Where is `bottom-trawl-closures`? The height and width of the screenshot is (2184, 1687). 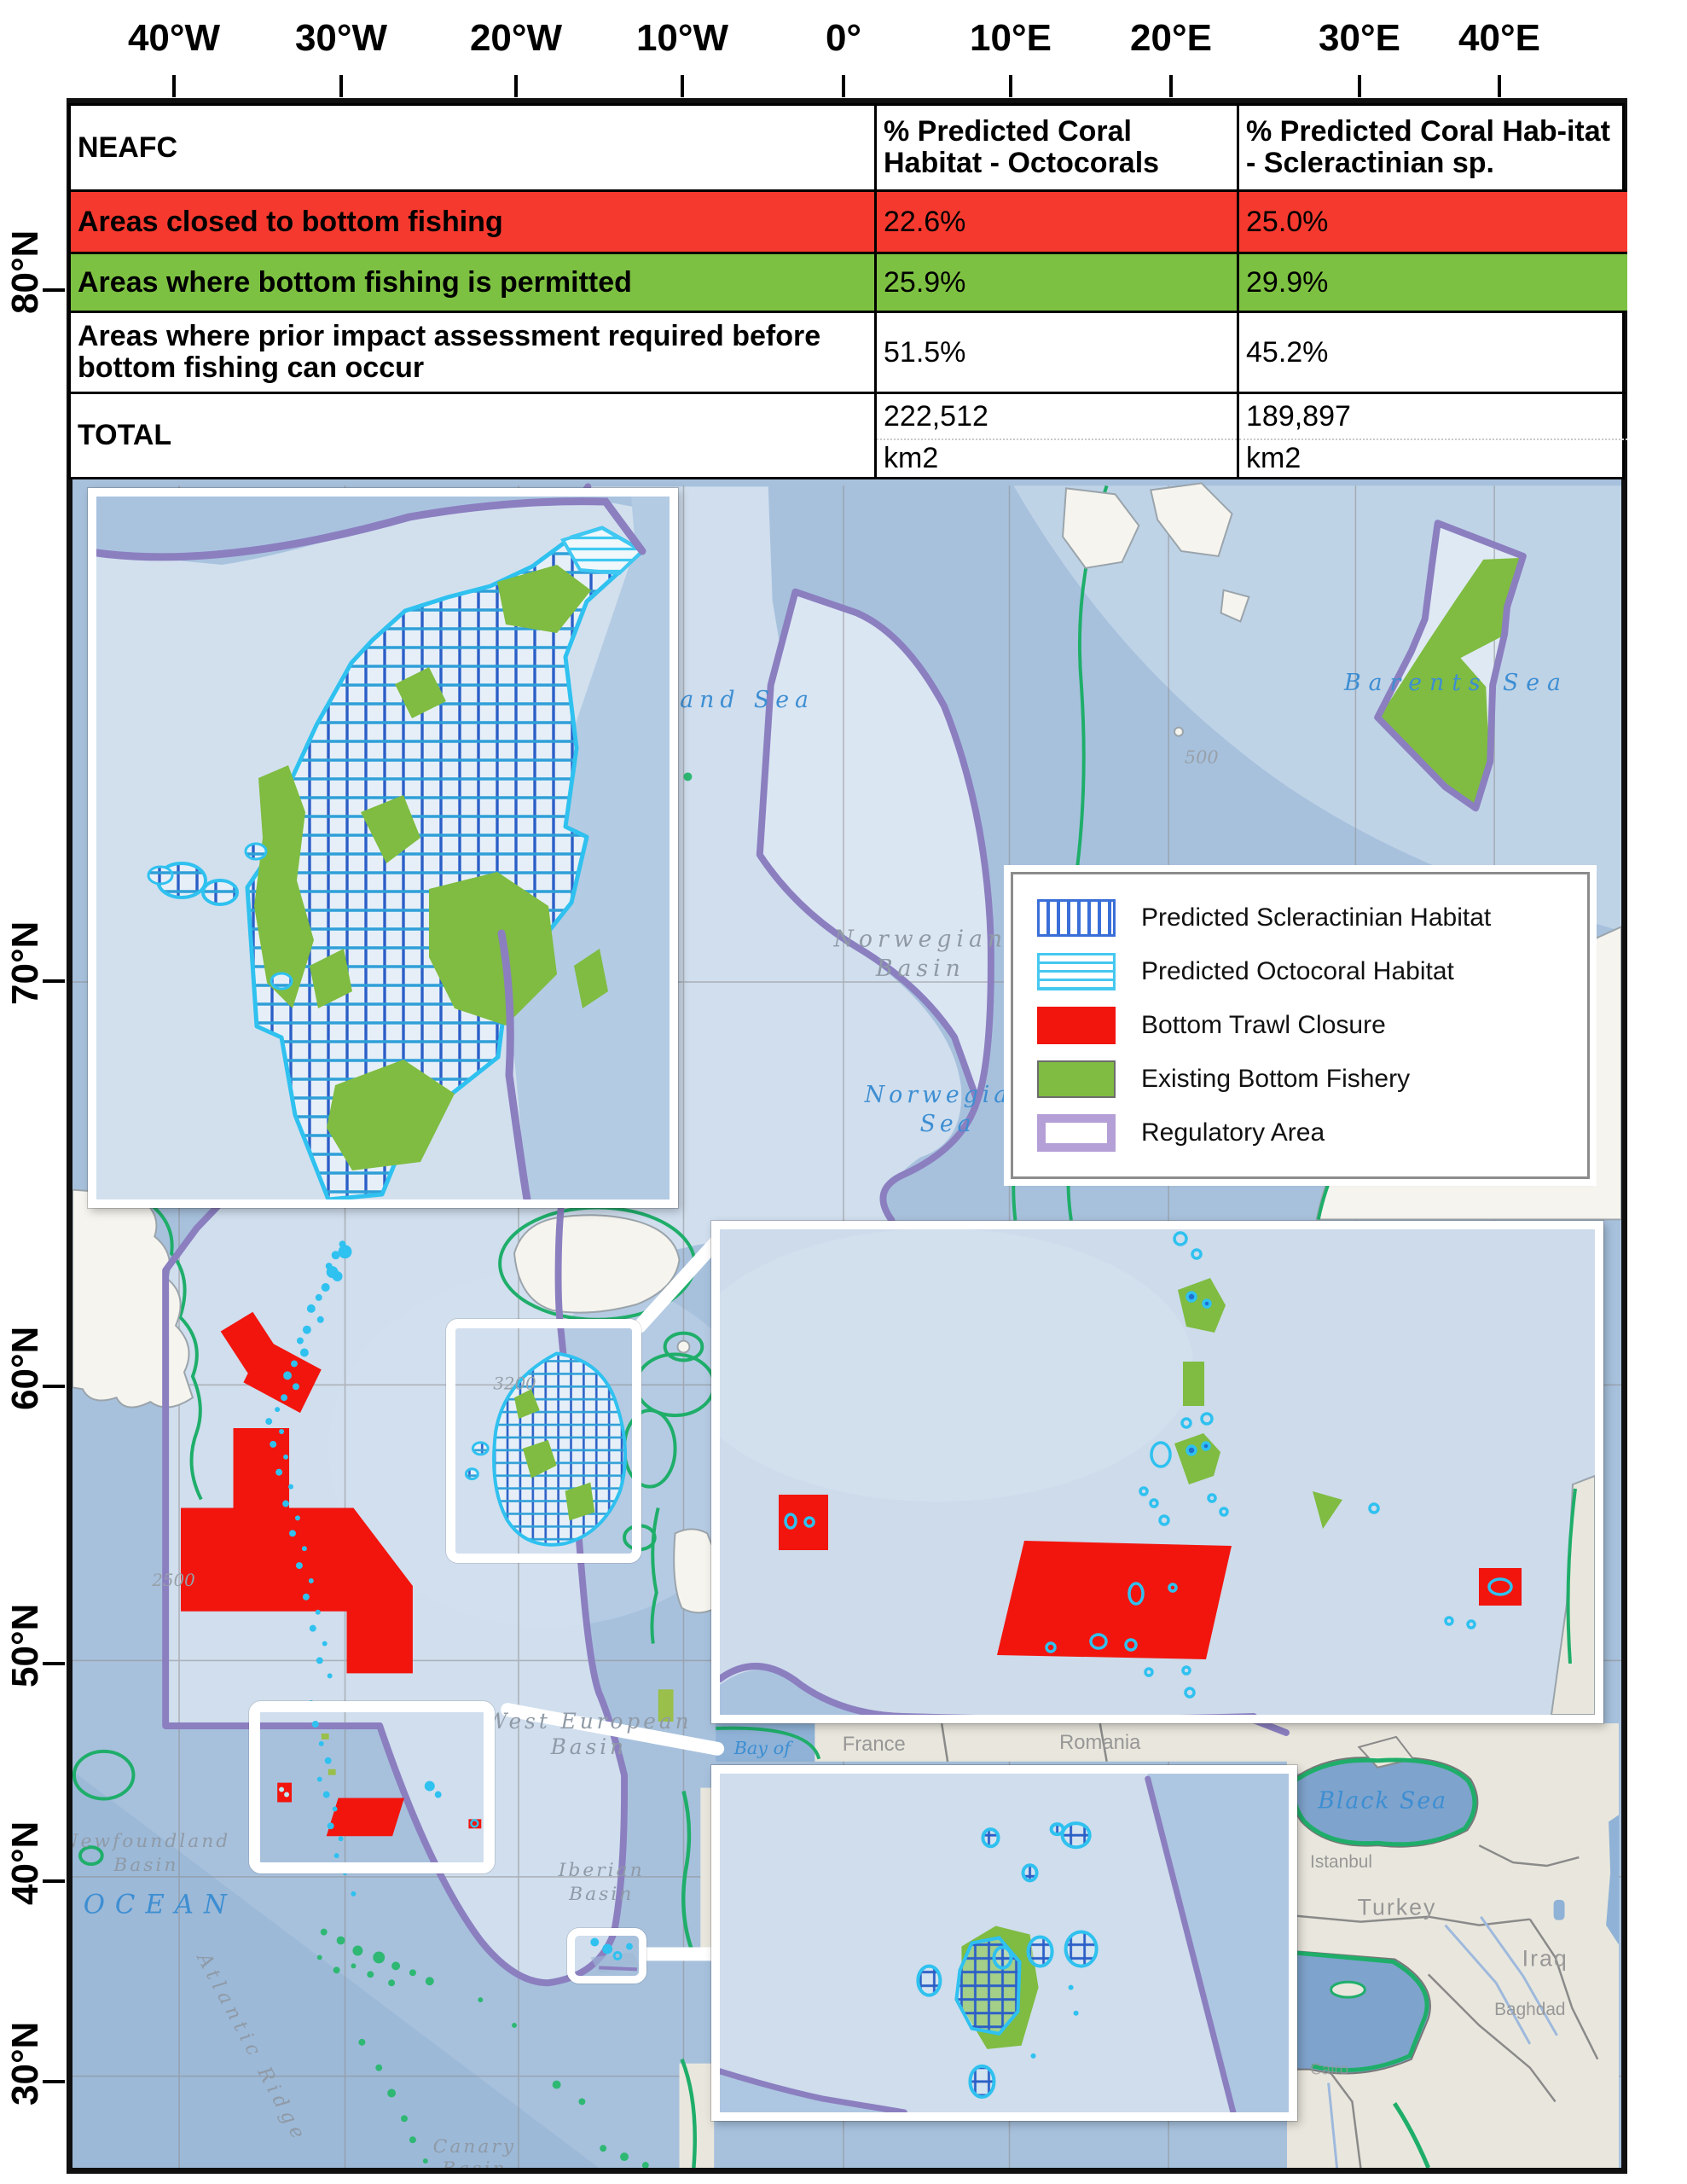
bottom-trawl-closures is located at coordinates (332, 1574).